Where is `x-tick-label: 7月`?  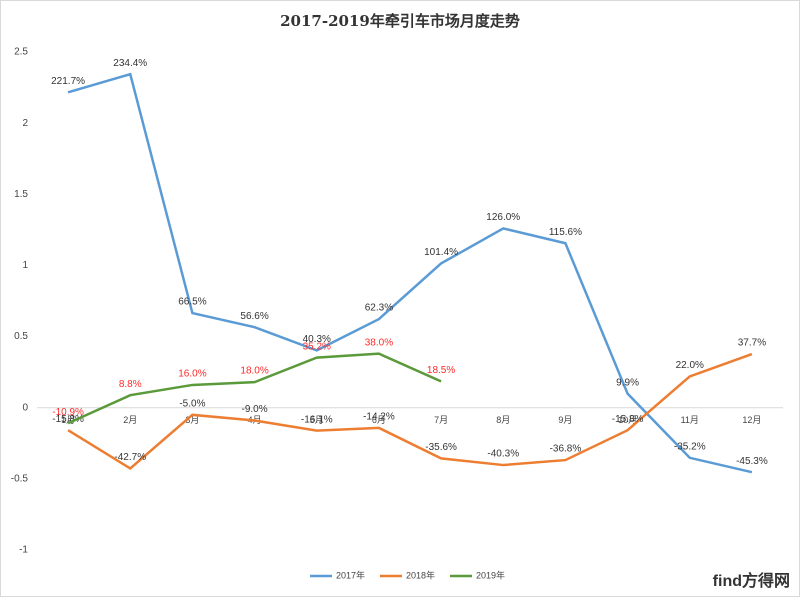 x-tick-label: 7月 is located at coordinates (441, 420).